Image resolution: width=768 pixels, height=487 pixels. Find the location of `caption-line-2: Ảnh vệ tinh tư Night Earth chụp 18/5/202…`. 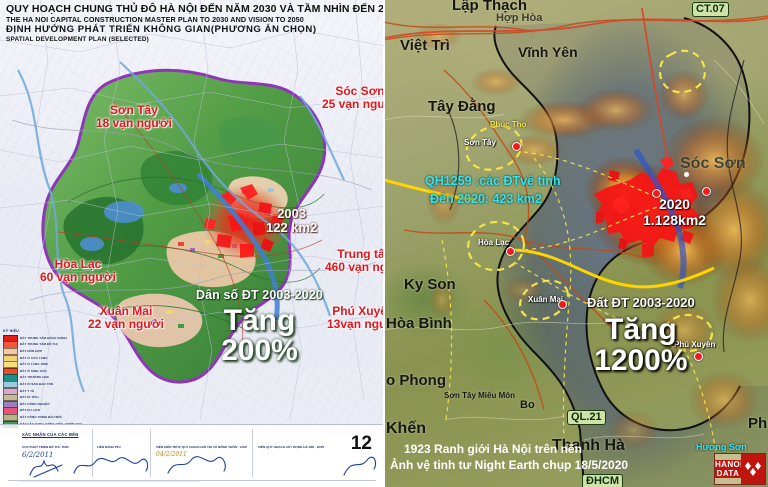

caption-line-2: Ảnh vệ tinh tư Night Earth chụp 18/5/202… is located at coordinates (509, 465).